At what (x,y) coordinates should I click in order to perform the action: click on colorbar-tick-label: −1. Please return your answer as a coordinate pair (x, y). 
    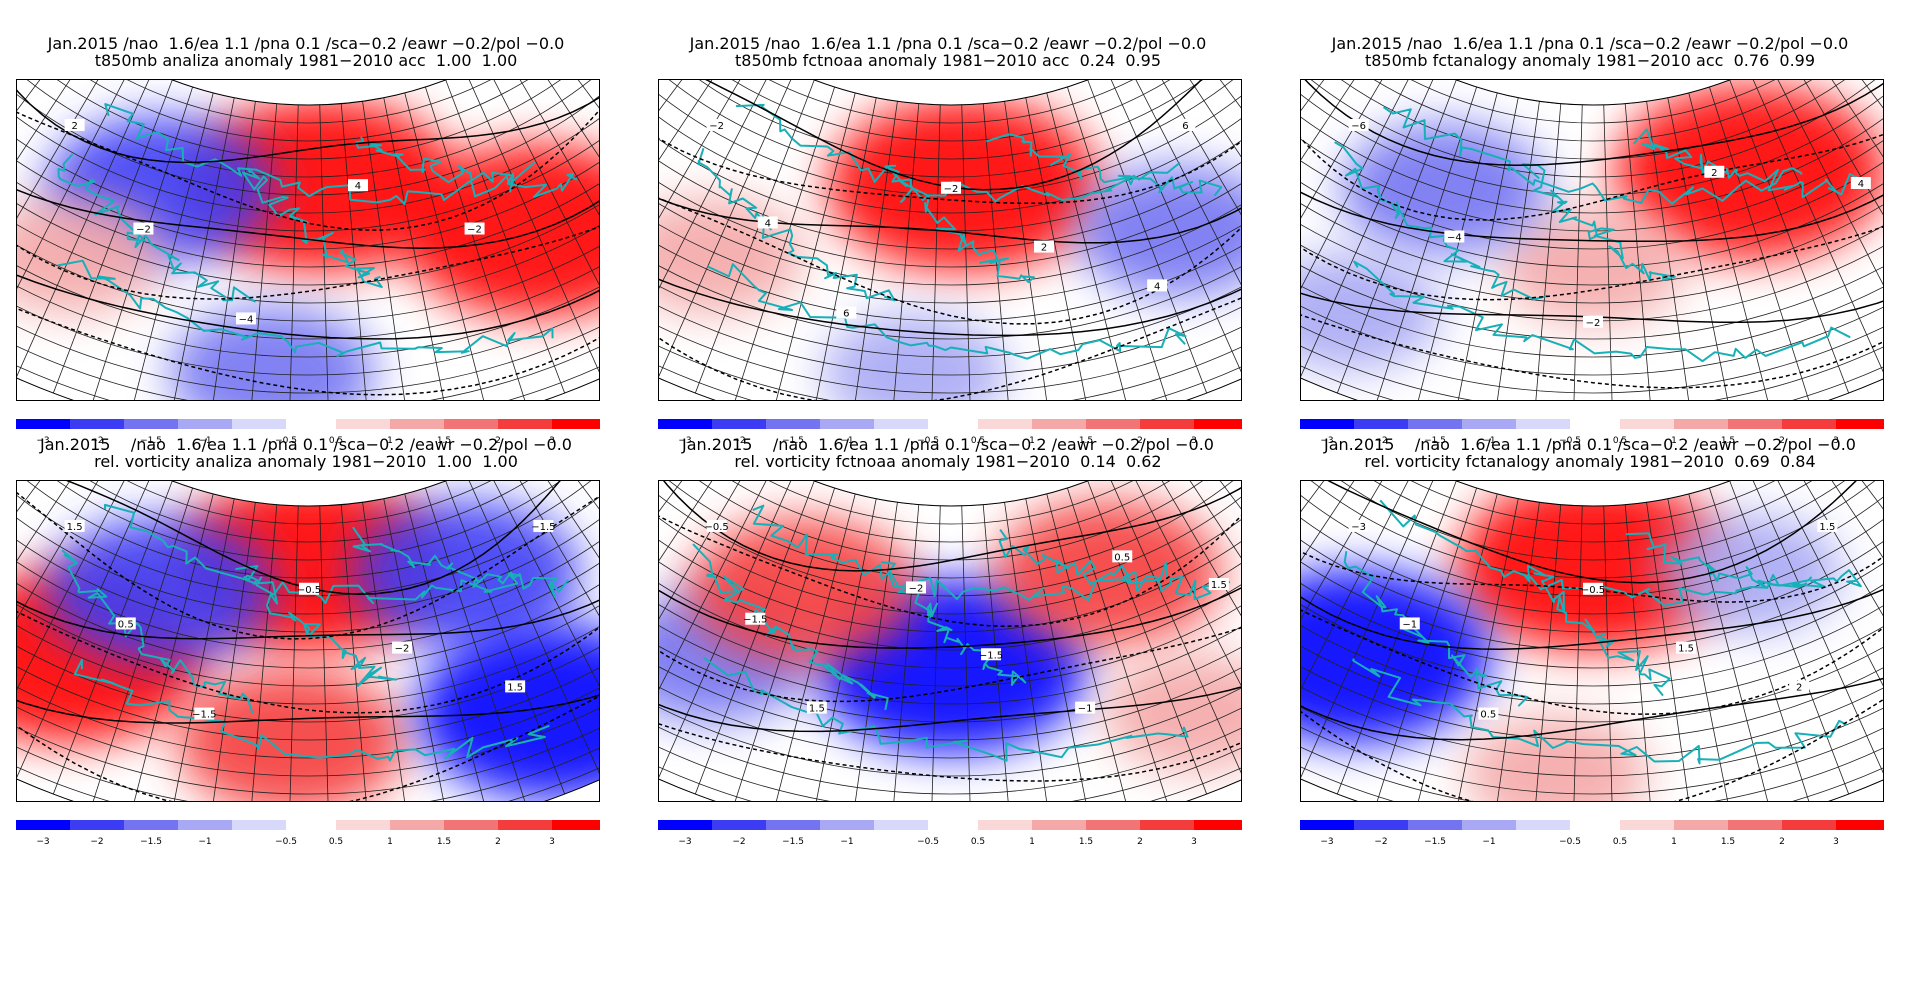
    Looking at the image, I should click on (204, 842).